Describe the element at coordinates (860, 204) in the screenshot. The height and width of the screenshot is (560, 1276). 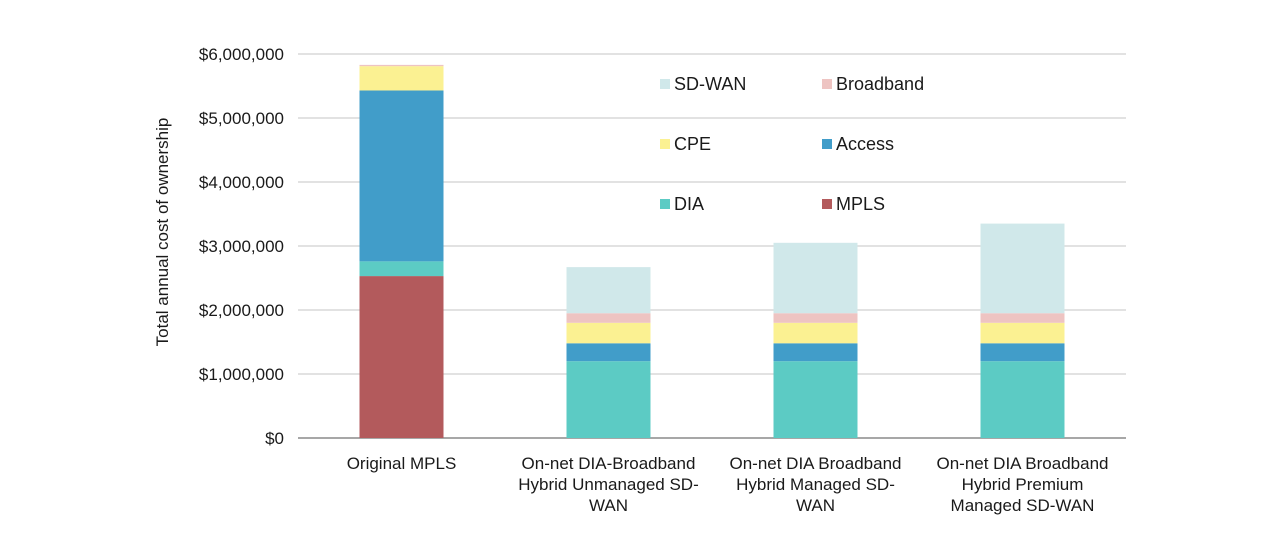
I see `legend-label: MPLS` at that location.